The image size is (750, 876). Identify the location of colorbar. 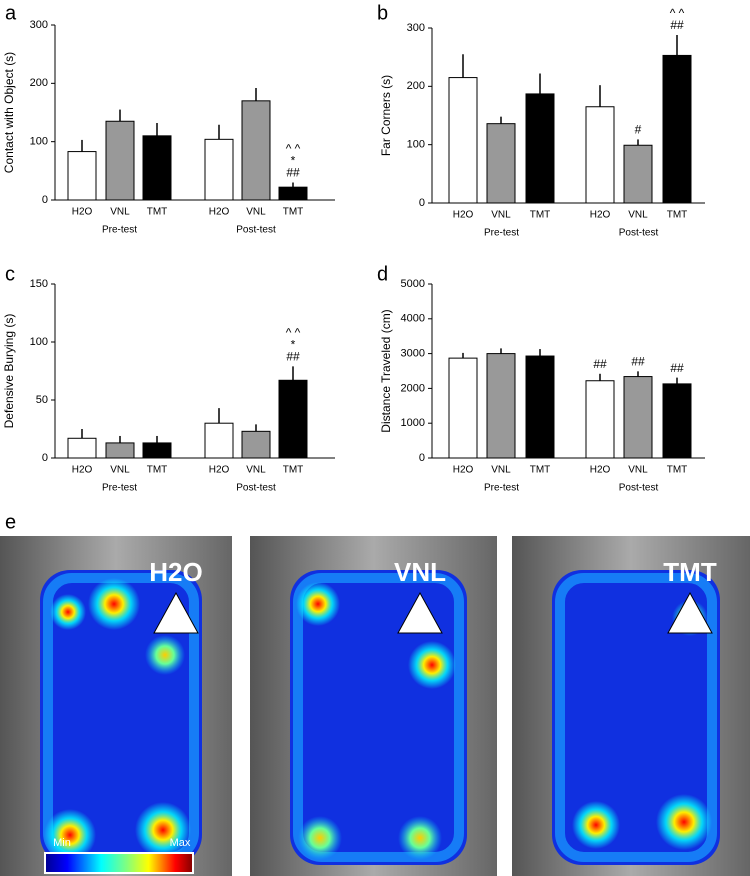
(119, 863).